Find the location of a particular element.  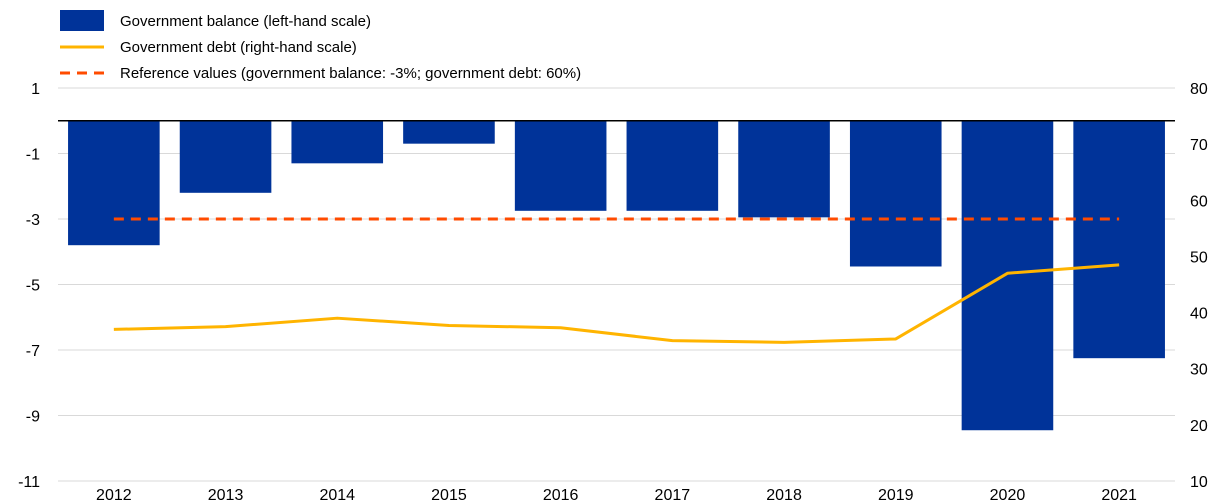

left-tick-label: -1 is located at coordinates (33, 155).